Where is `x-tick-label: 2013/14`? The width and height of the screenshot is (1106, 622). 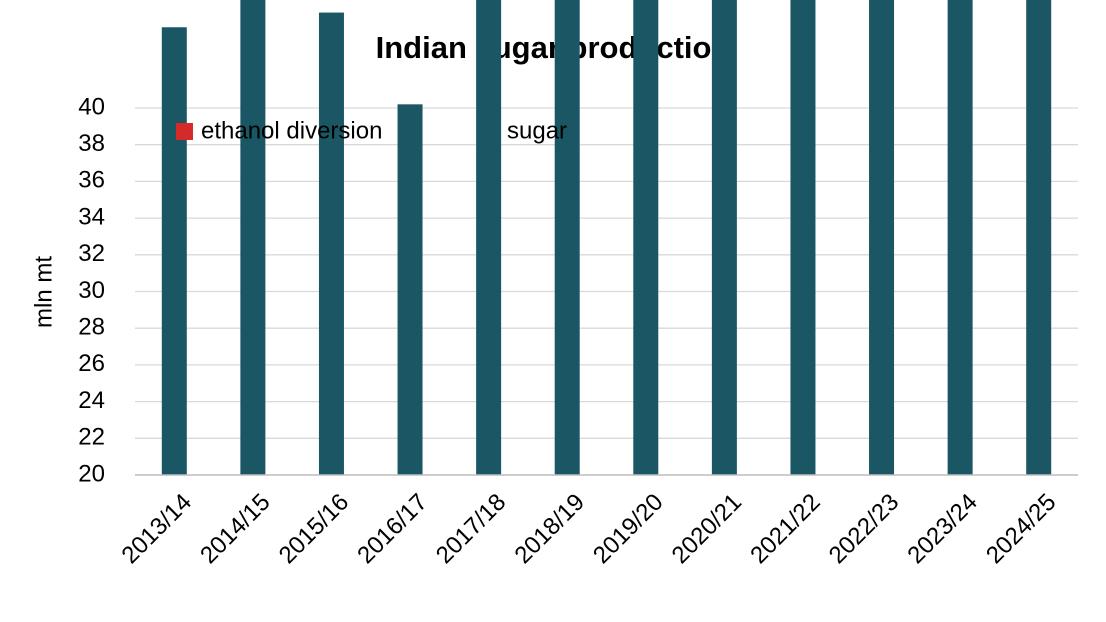
x-tick-label: 2013/14 is located at coordinates (157, 529).